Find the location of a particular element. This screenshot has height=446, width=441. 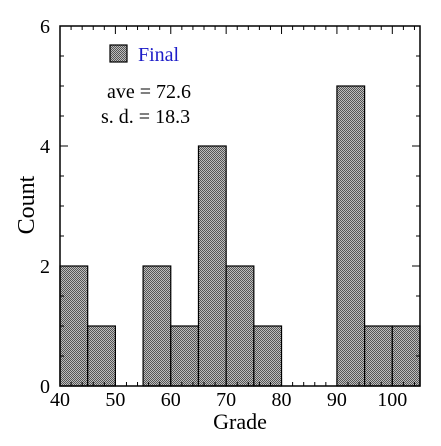

y-tick-label: 6 is located at coordinates (45, 27).